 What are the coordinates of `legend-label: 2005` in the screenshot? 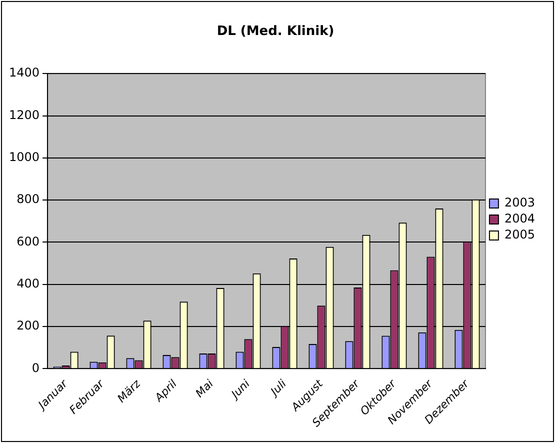 It's located at (520, 235).